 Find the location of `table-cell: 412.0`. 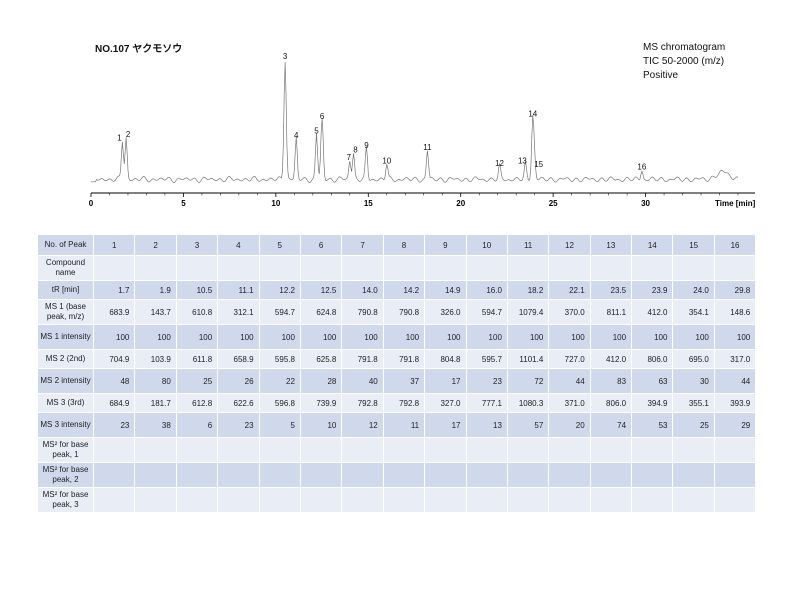

table-cell: 412.0 is located at coordinates (652, 312).